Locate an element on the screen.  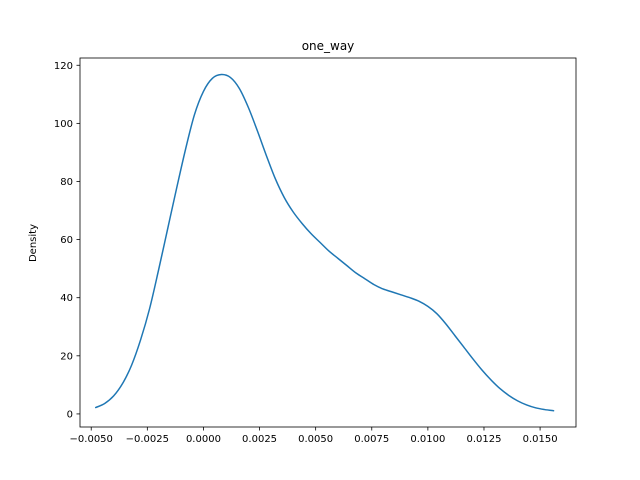
x-tick-label: 0.0000 is located at coordinates (203, 439).